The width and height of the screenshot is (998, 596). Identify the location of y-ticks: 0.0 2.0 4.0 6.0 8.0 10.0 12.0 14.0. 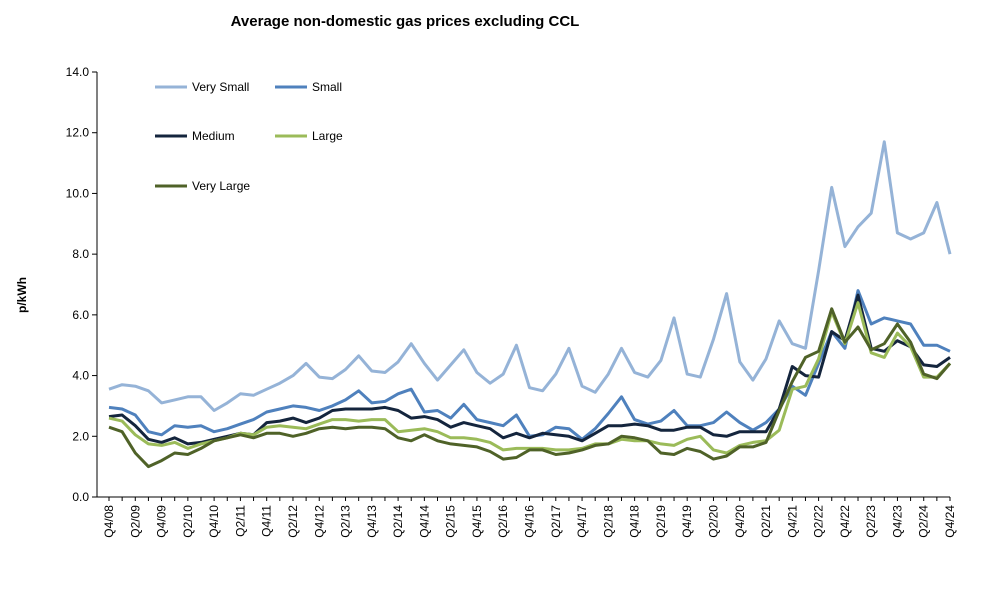
(81, 284).